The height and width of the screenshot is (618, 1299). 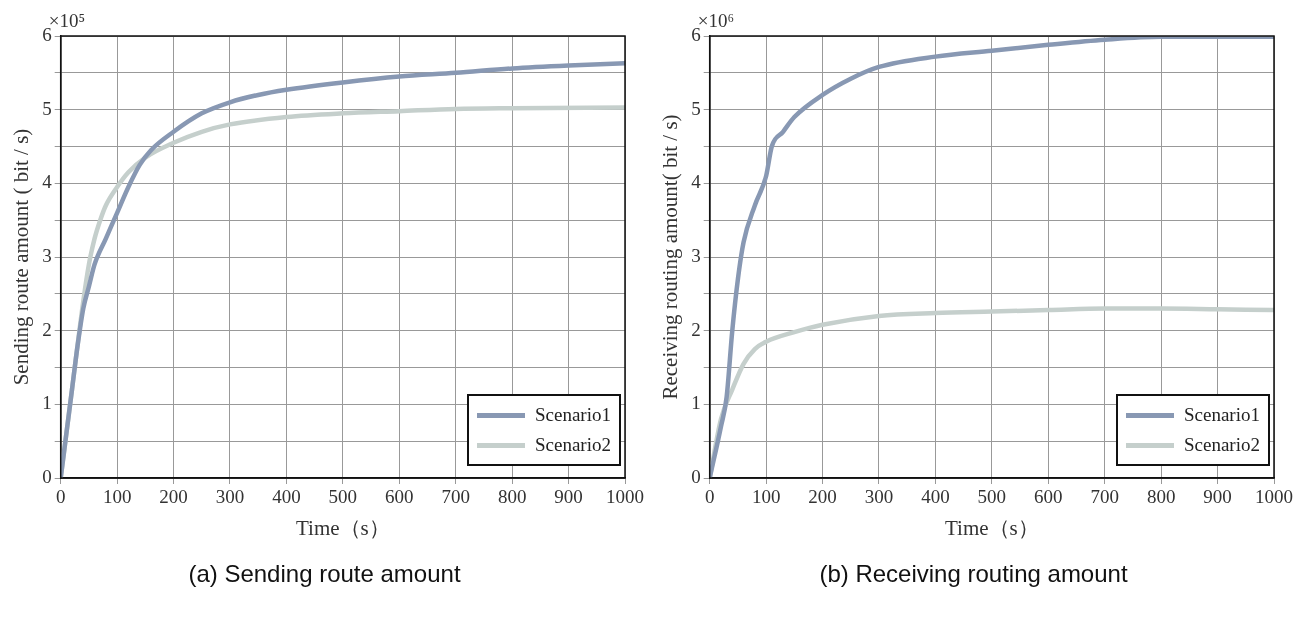 I want to click on y-axis-title: Sending route amount ( bit / s), so click(x=21, y=257).